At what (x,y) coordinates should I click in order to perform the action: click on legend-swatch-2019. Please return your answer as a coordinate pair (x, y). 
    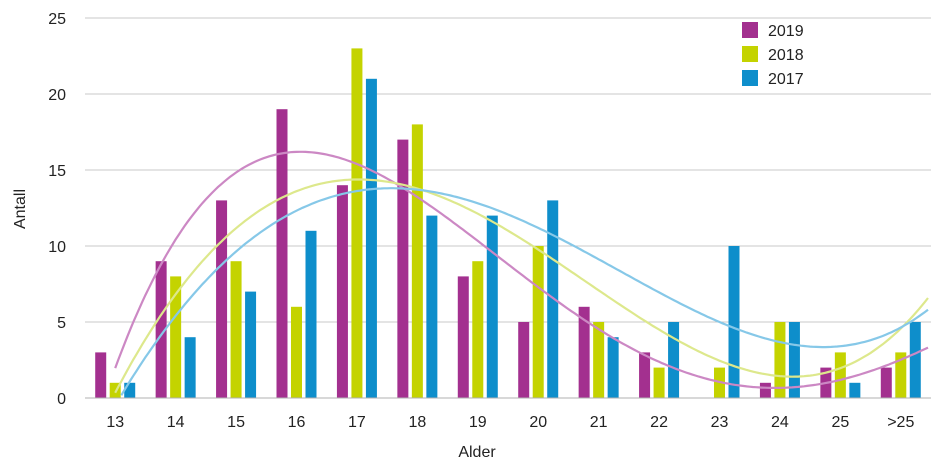
    Looking at the image, I should click on (750, 30).